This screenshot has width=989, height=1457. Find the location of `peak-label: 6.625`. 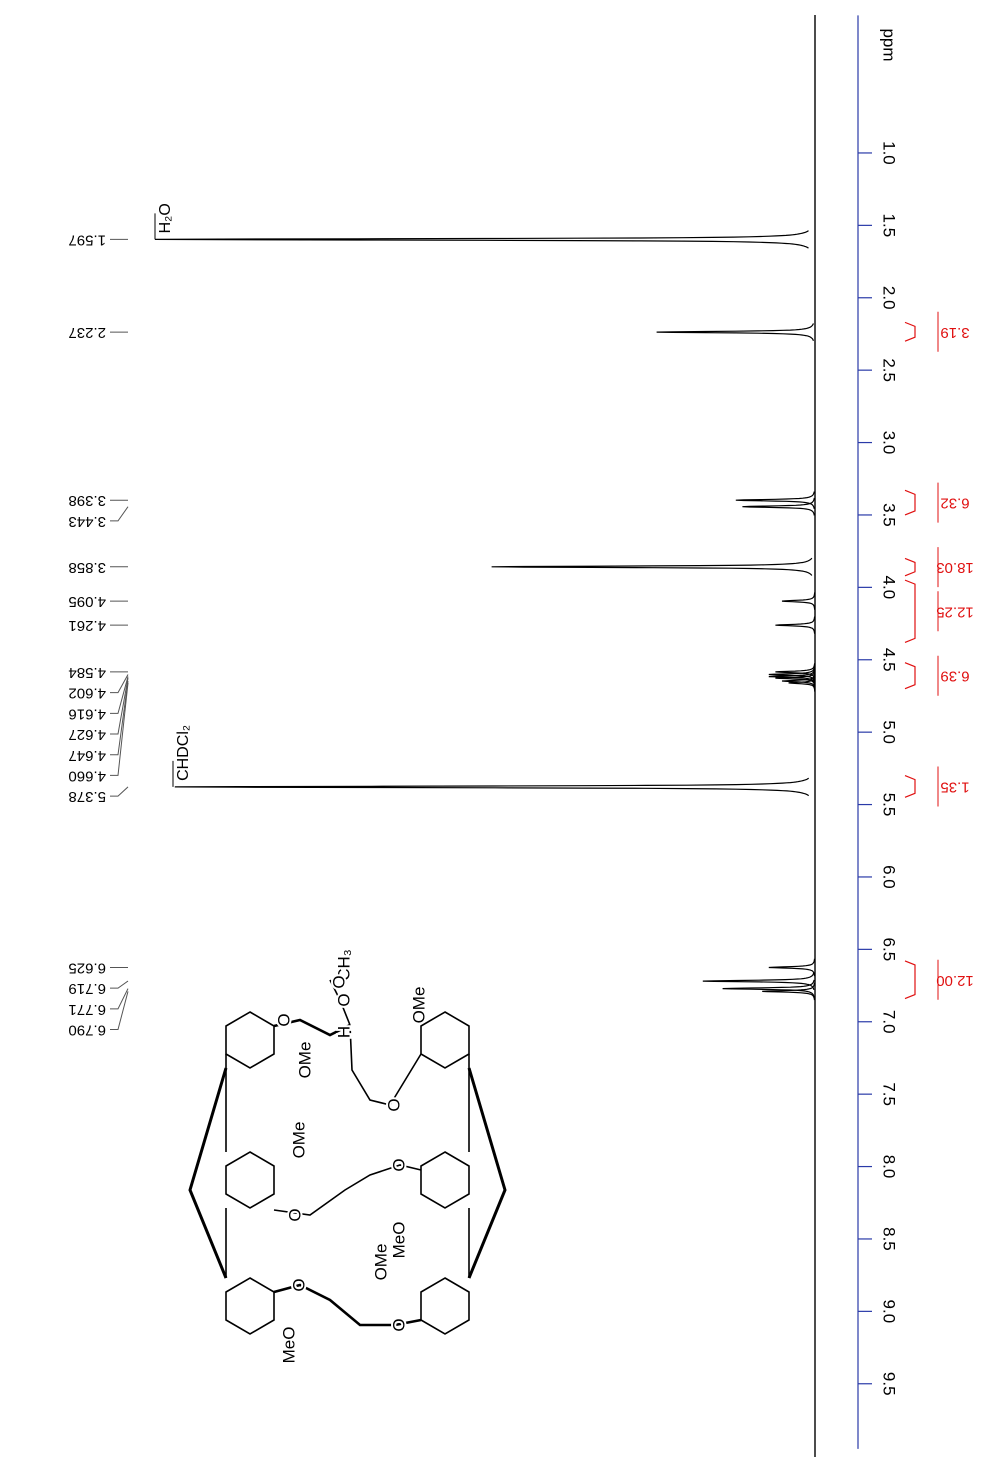

peak-label: 6.625 is located at coordinates (87, 967).